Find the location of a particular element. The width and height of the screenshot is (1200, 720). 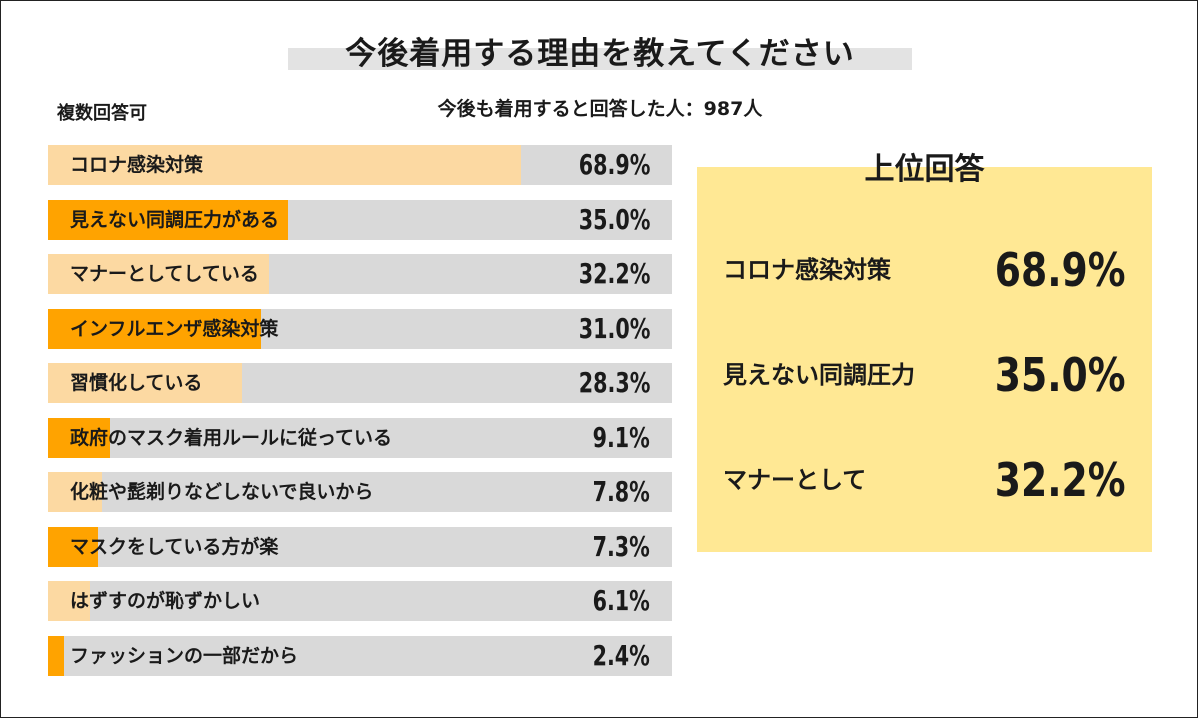

bar-category-label: ファッションの一部だから is located at coordinates (184, 655).